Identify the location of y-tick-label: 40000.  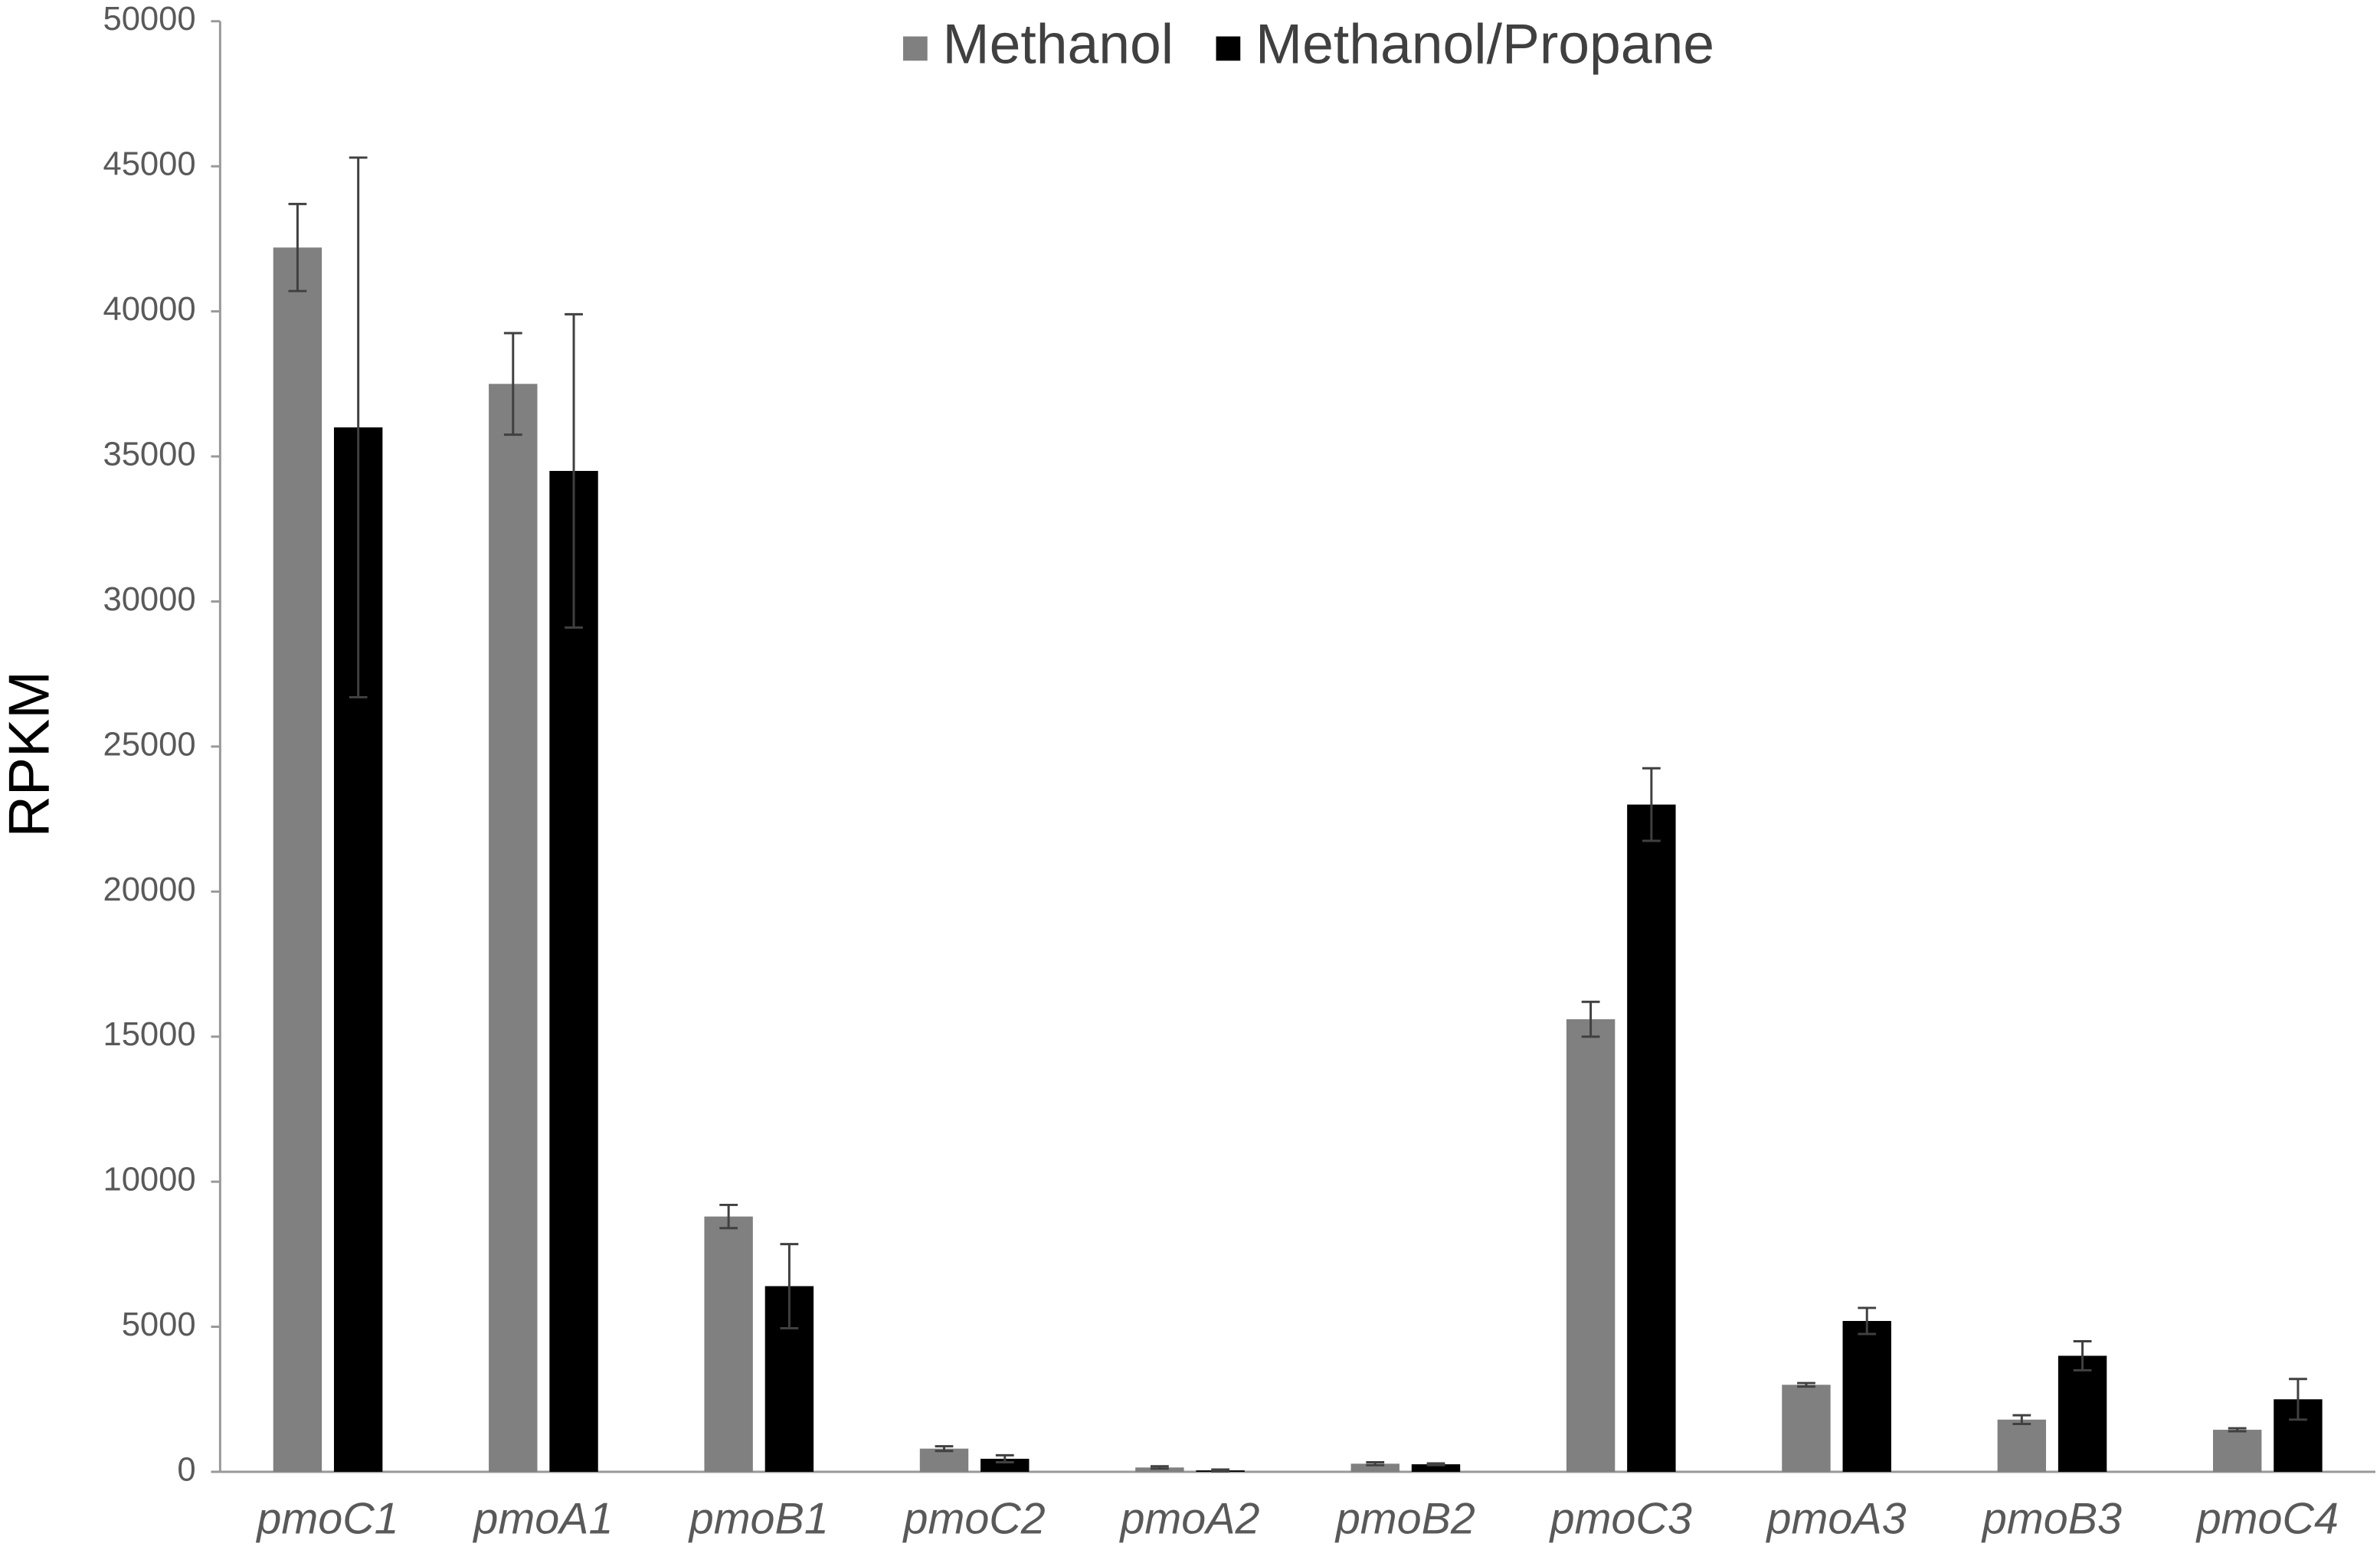
(149, 309).